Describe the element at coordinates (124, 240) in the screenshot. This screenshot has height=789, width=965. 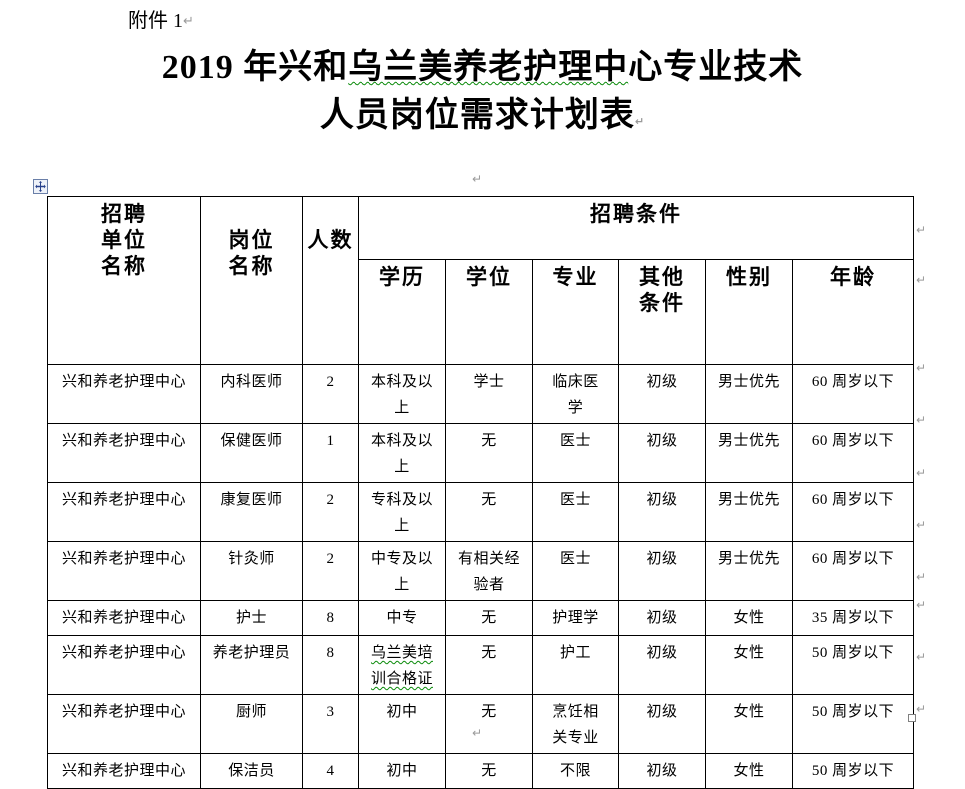
I see `header-unit-line-2: 单位` at that location.